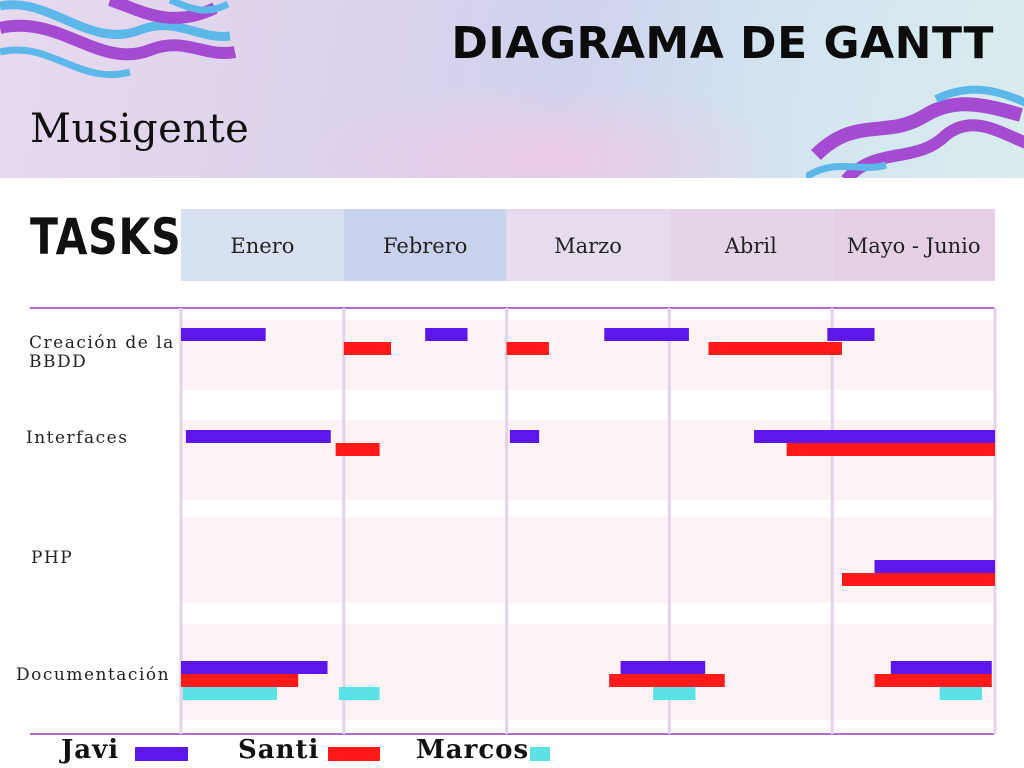 This screenshot has width=1024, height=768. What do you see at coordinates (473, 750) in the screenshot?
I see `legend-label: Marcos` at bounding box center [473, 750].